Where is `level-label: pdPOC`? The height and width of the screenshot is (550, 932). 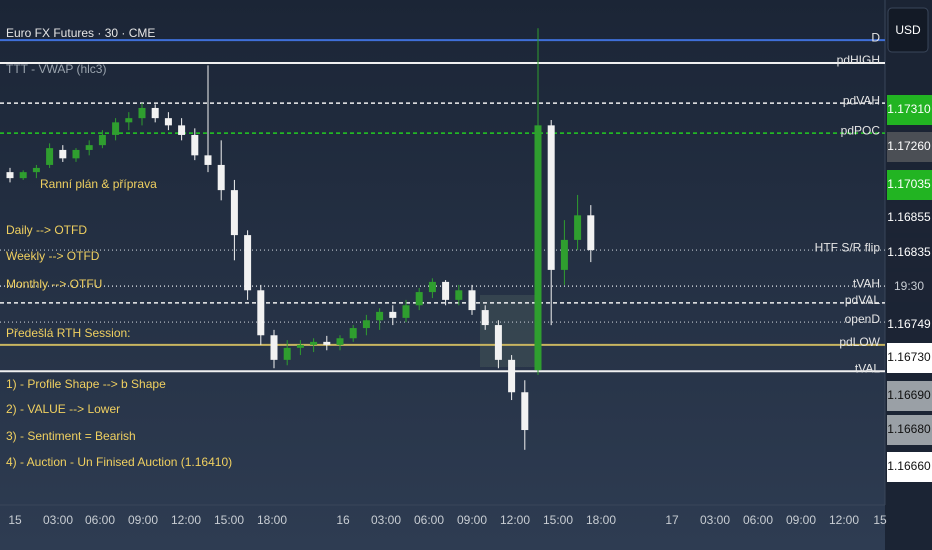
level-label: pdPOC is located at coordinates (861, 130).